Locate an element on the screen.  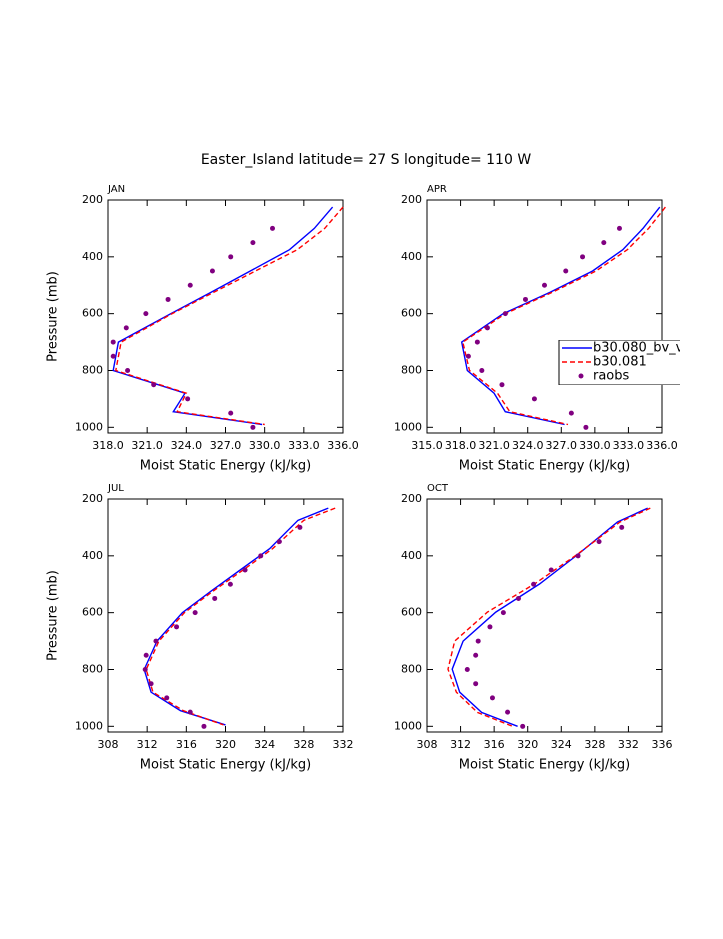
panel-title: JAN is located at coordinates (116, 189).